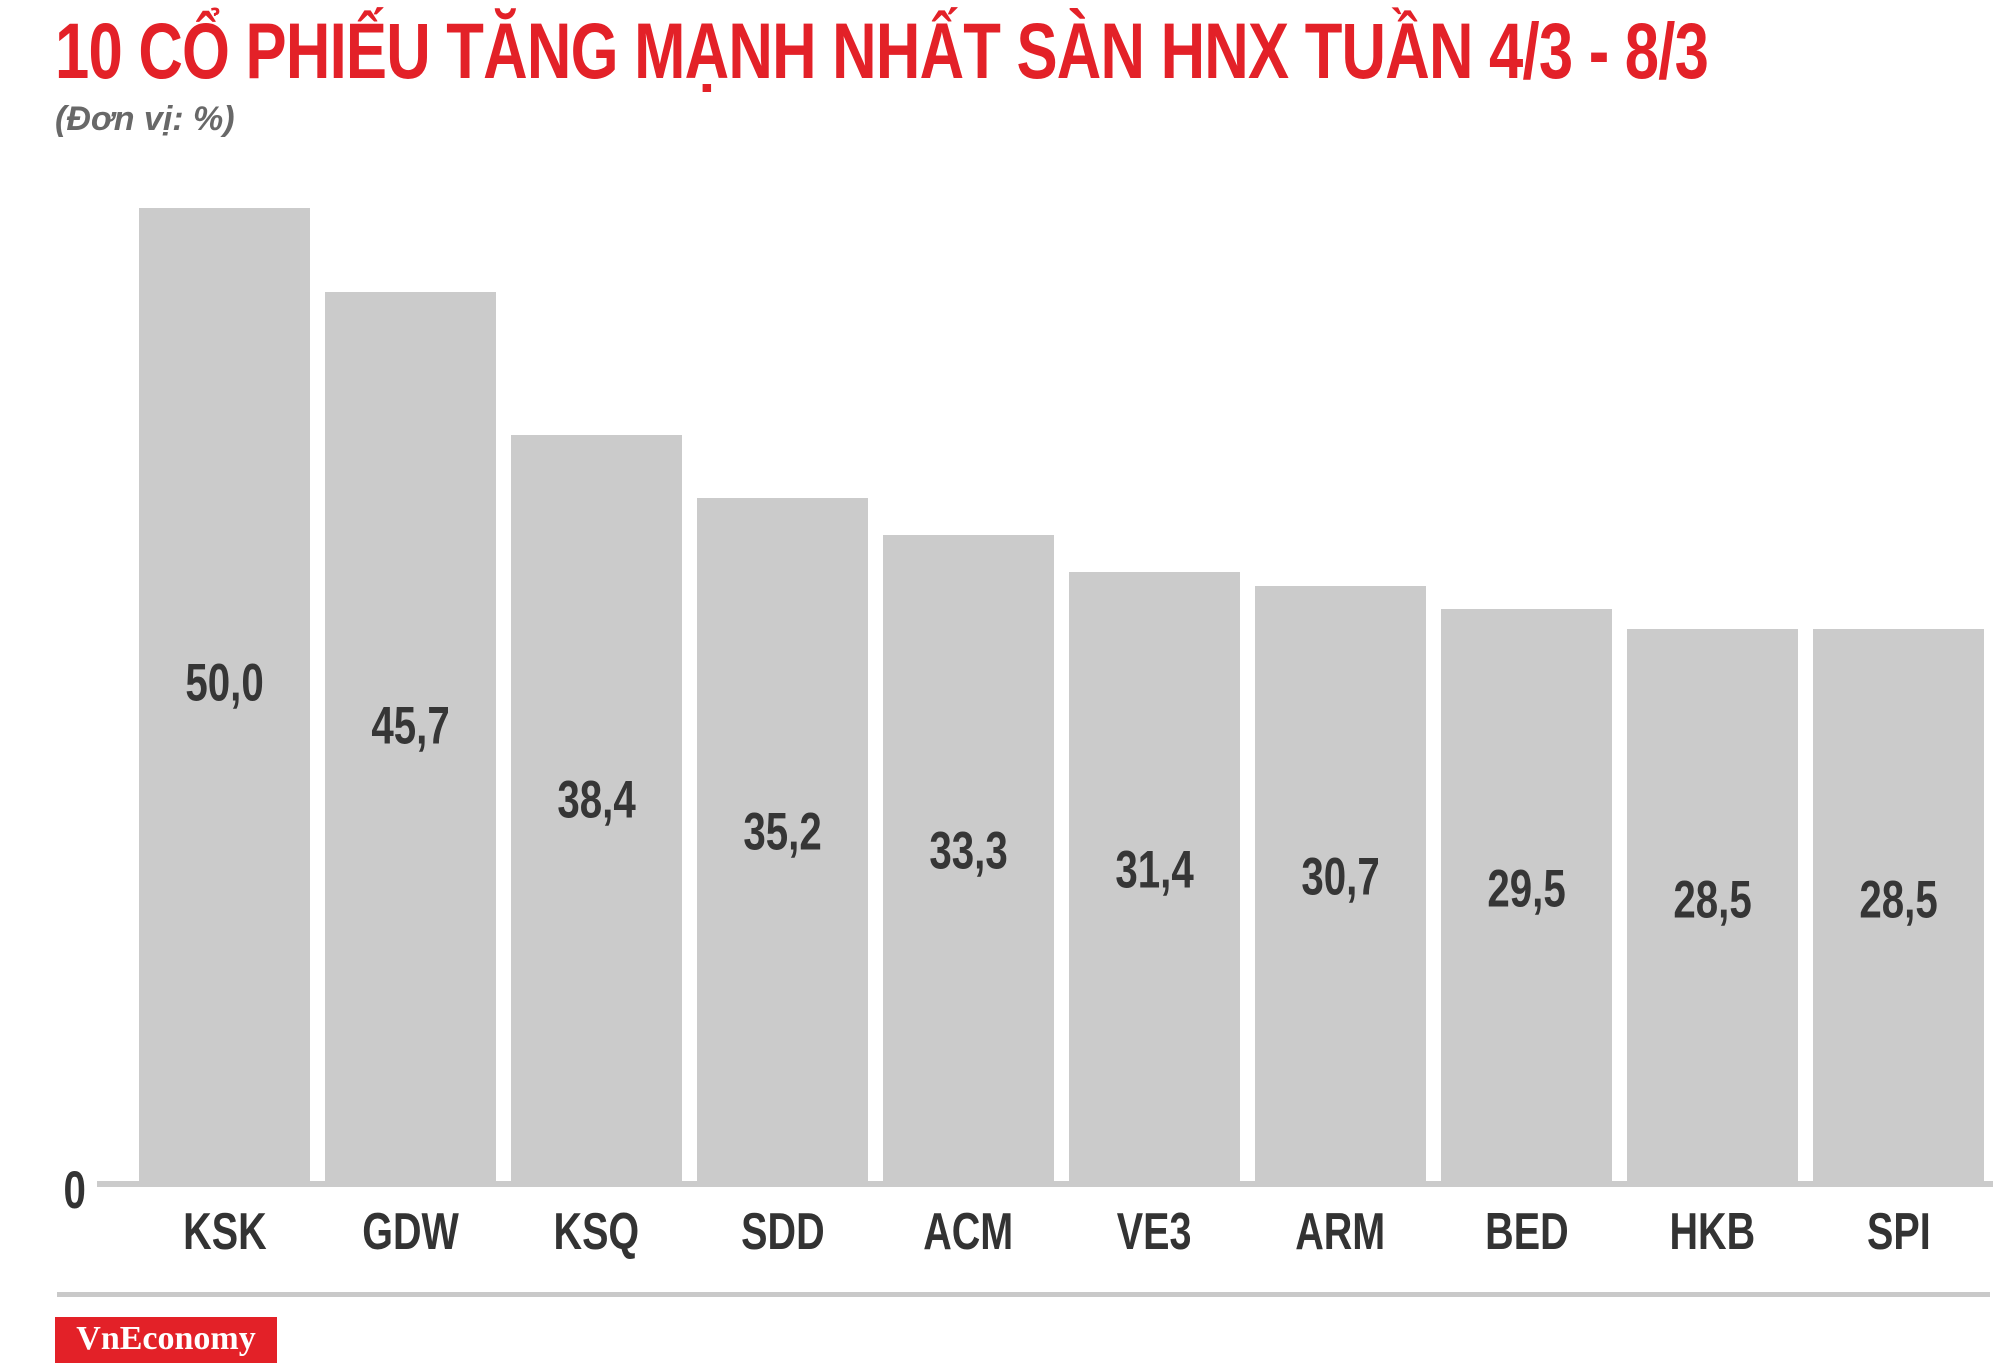  I want to click on x-axis-labels: KSK GDW KSQ SDD ACM VE3 ARM BED HKB SPI, so click(1061, 1232).